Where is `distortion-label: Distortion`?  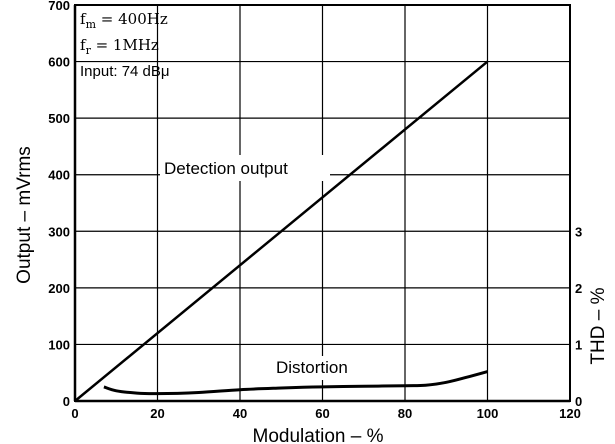 distortion-label: Distortion is located at coordinates (312, 367).